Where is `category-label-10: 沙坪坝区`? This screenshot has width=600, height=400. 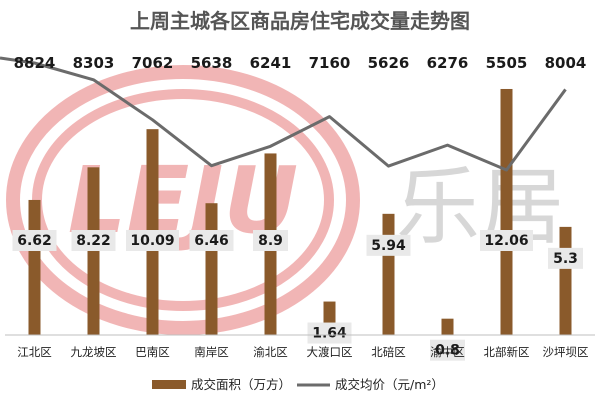
category-label-10: 沙坪坝区 is located at coordinates (566, 352).